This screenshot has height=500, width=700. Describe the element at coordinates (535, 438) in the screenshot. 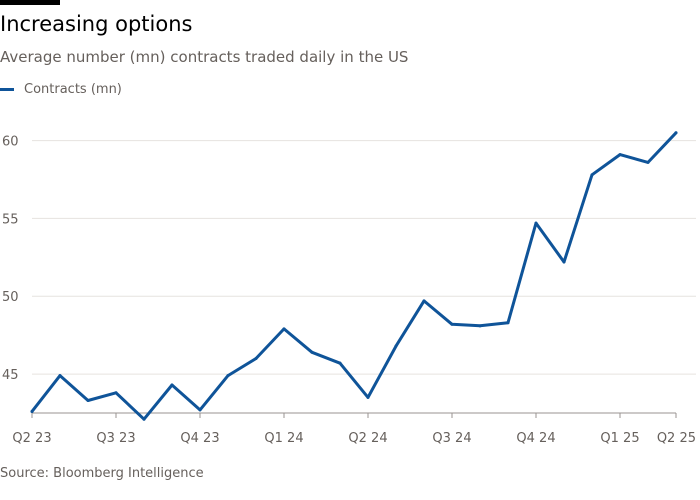

I see `x-tick-label: Q4 24` at that location.